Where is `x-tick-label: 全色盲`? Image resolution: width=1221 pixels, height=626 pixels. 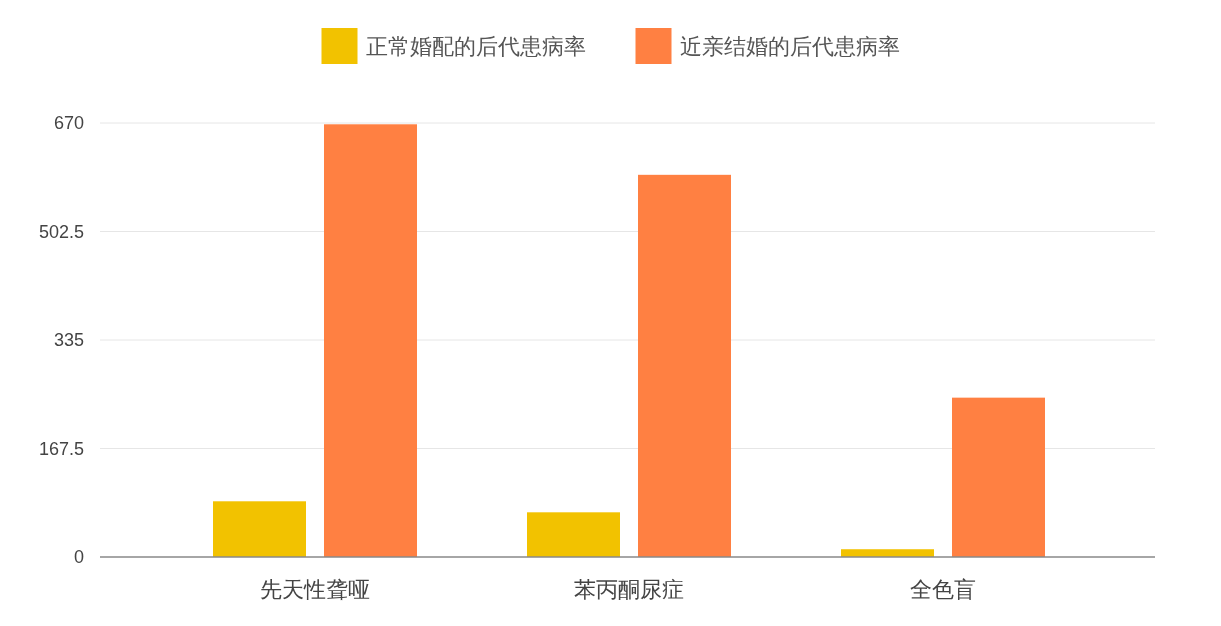 x-tick-label: 全色盲 is located at coordinates (943, 589).